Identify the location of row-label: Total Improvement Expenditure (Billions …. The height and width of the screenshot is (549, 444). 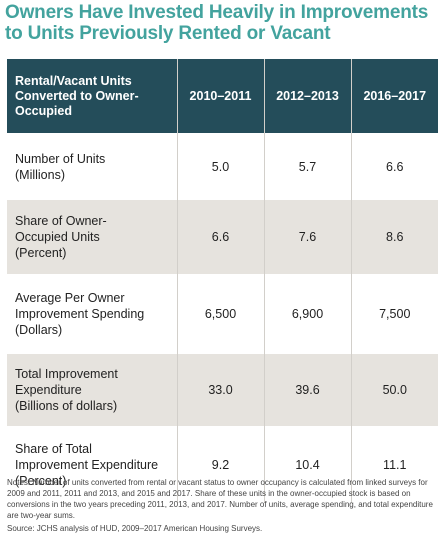
(92, 390).